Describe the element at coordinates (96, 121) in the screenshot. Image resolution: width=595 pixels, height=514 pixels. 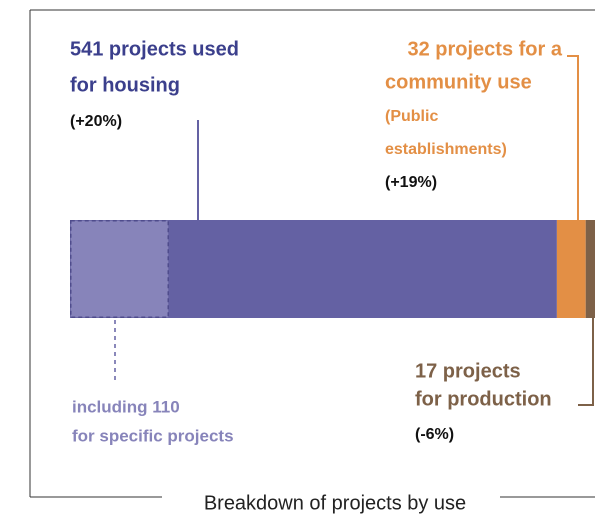
I see `change: (+20%)` at that location.